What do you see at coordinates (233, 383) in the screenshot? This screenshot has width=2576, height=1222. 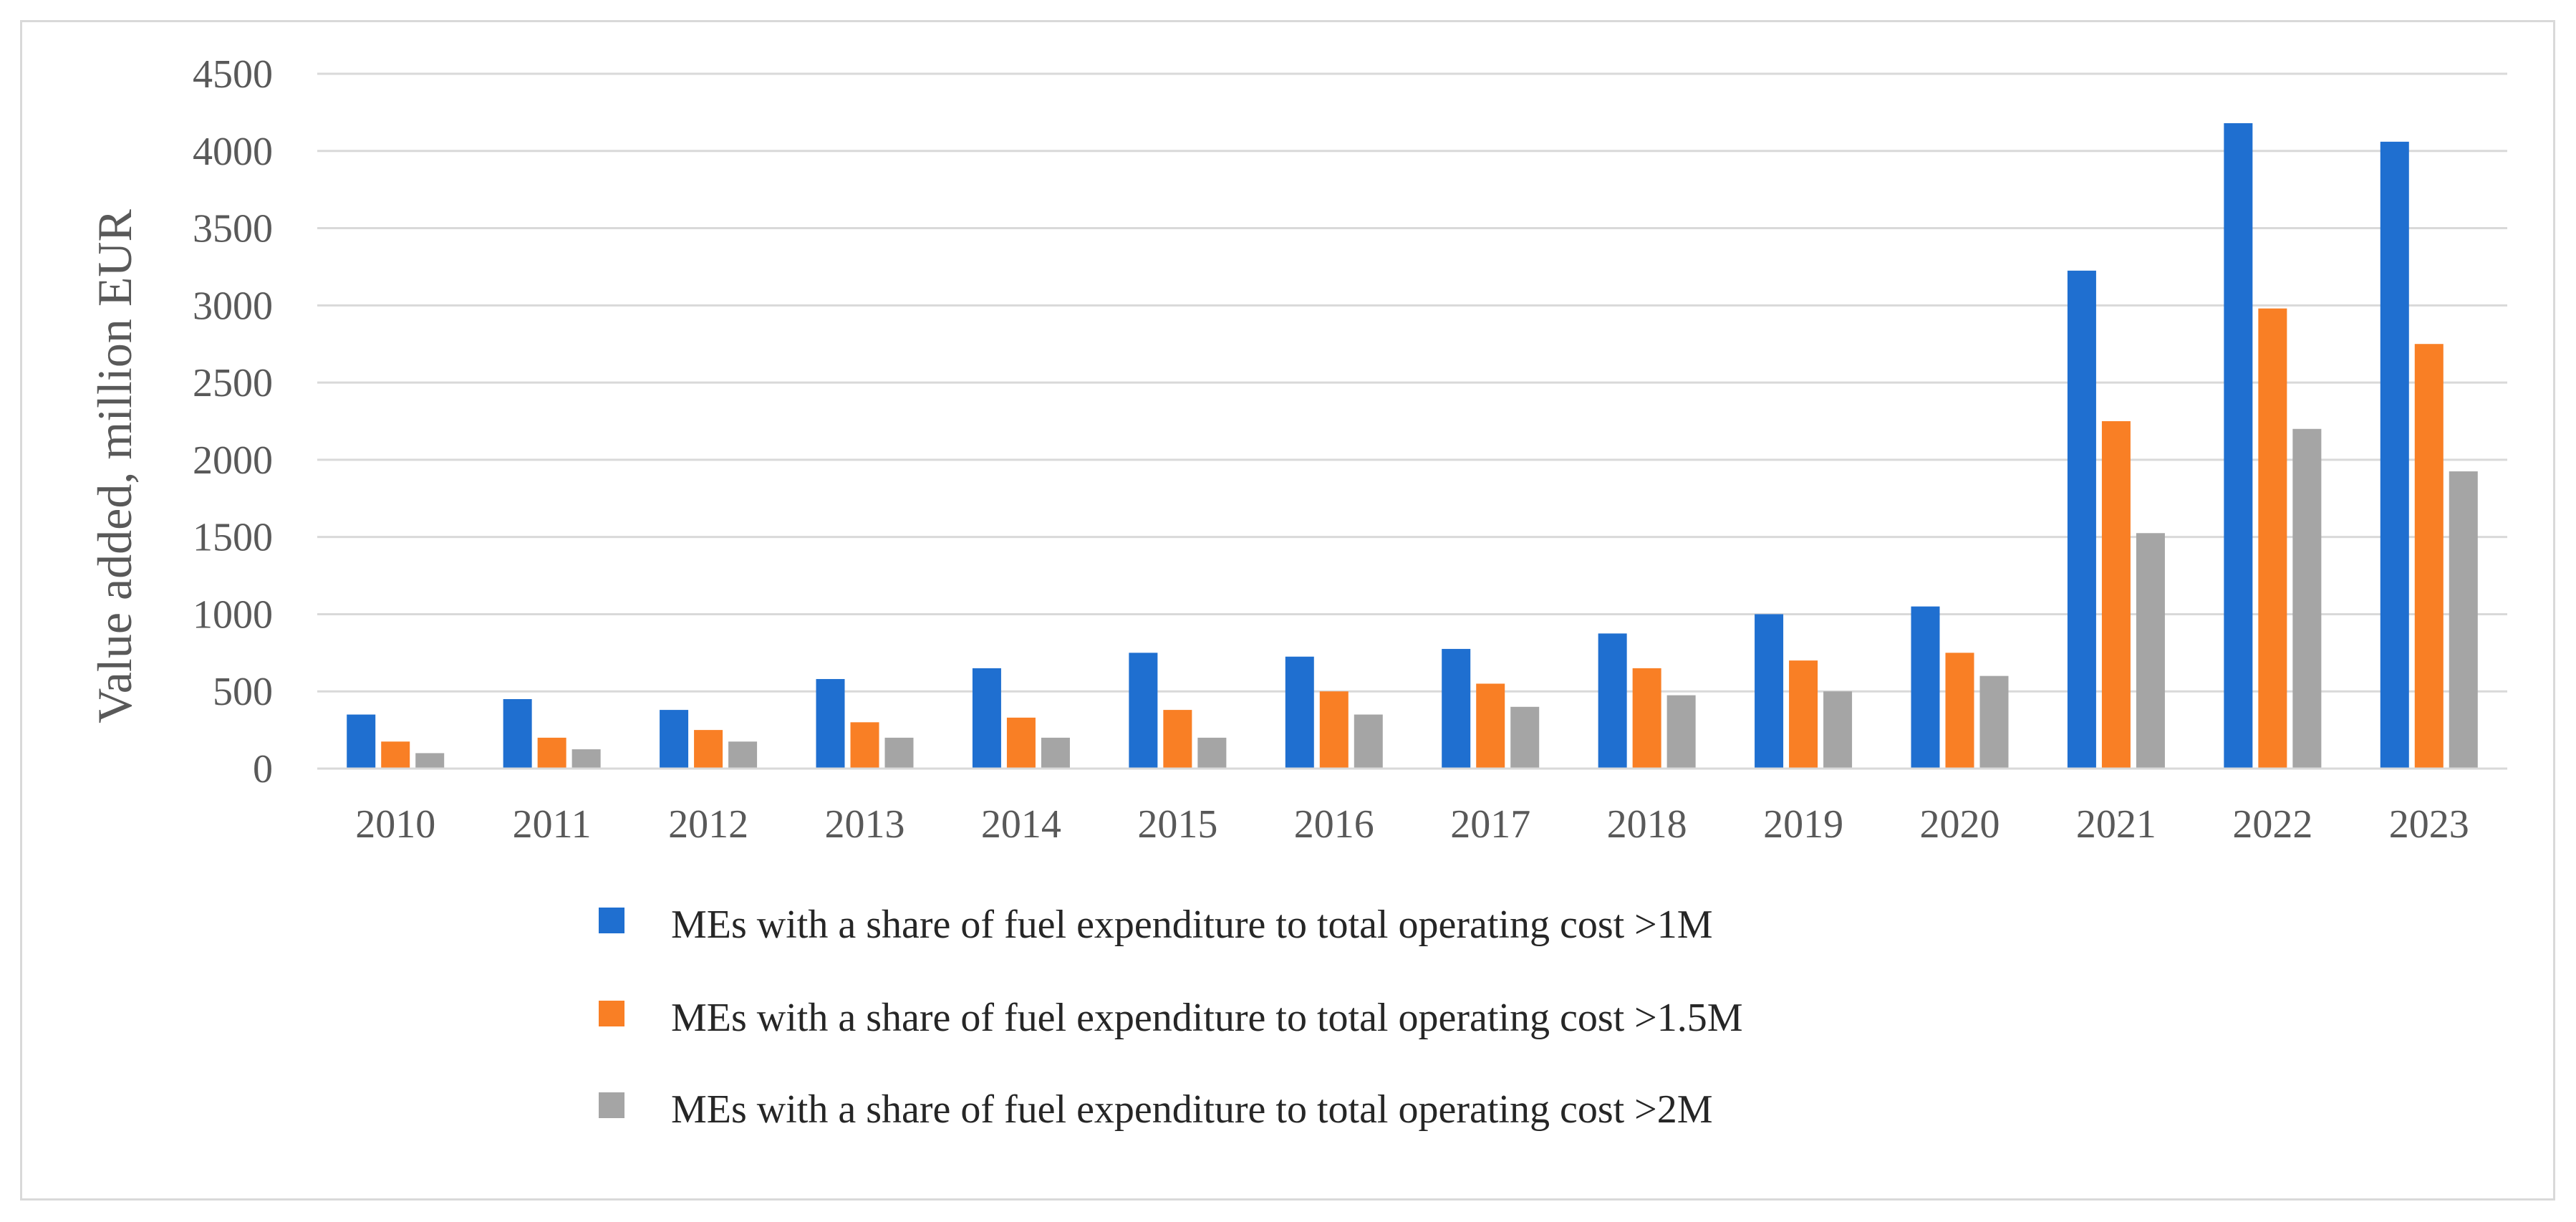 I see `y-tick-label: 2500` at bounding box center [233, 383].